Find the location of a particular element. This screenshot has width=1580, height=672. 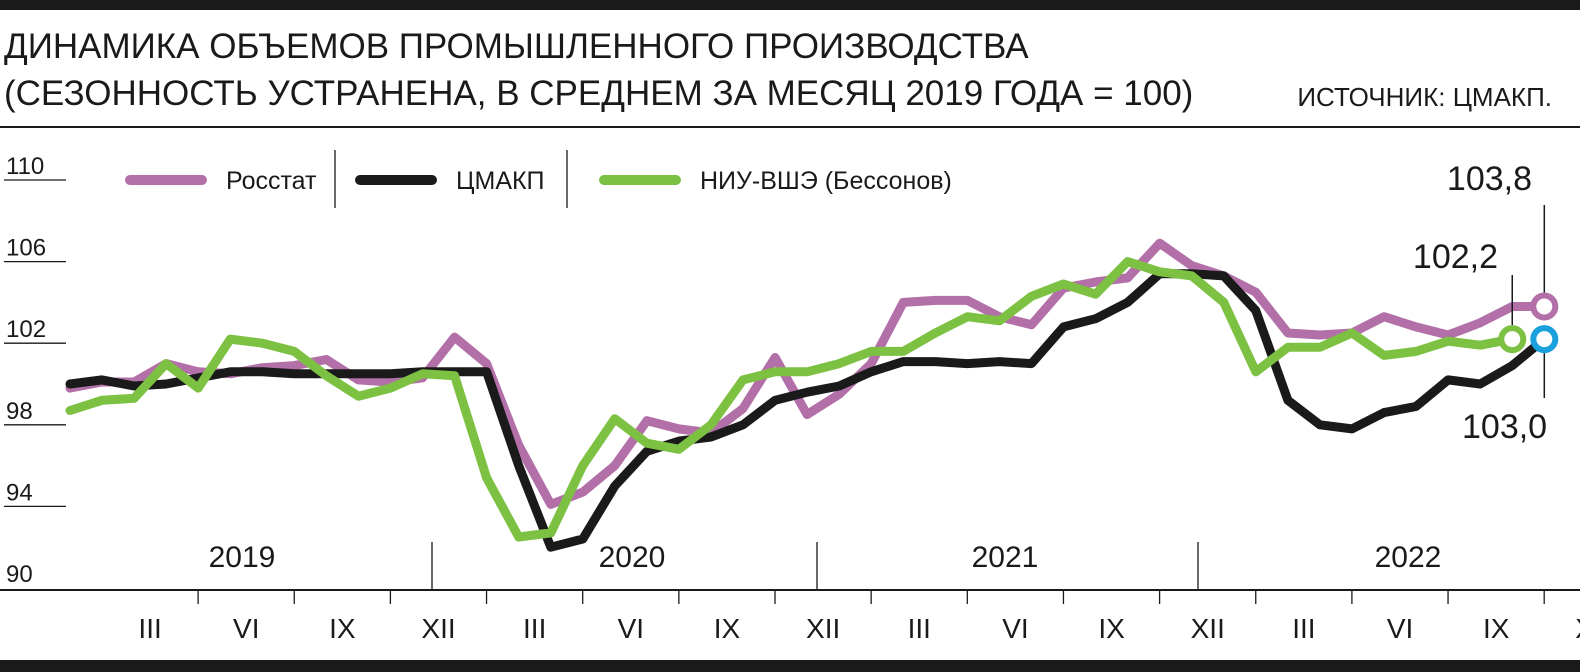

legend-label: ЦМАКП is located at coordinates (500, 181).